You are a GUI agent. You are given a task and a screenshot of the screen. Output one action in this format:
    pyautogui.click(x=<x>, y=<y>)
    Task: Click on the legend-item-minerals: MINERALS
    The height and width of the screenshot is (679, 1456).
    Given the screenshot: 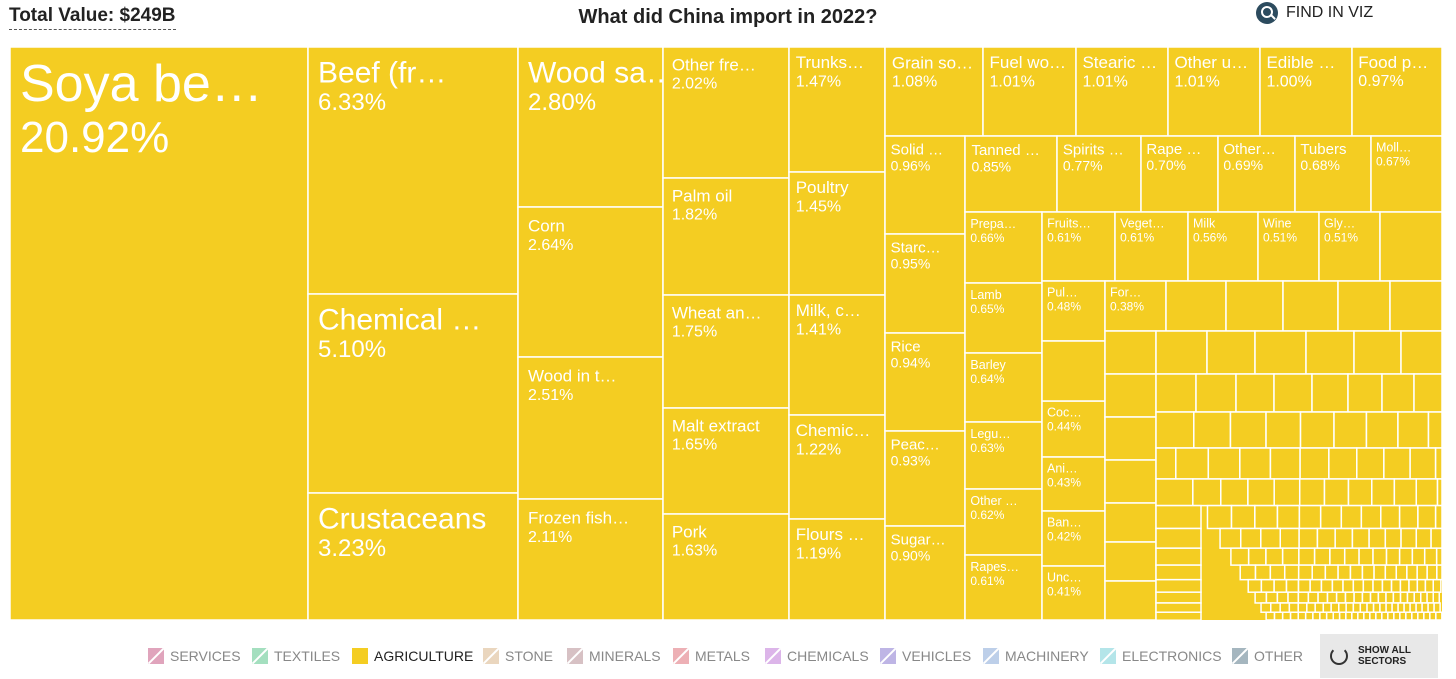 What is the action you would take?
    pyautogui.click(x=614, y=656)
    